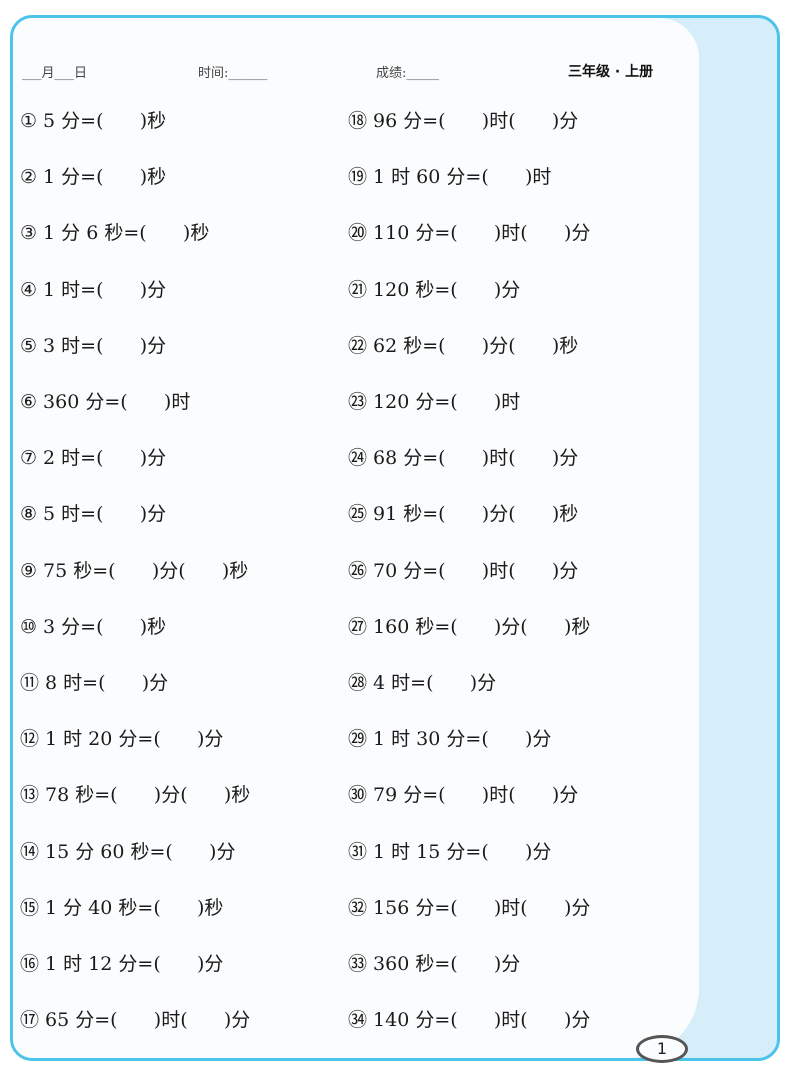  I want to click on item-number: ⑧, so click(29, 514).